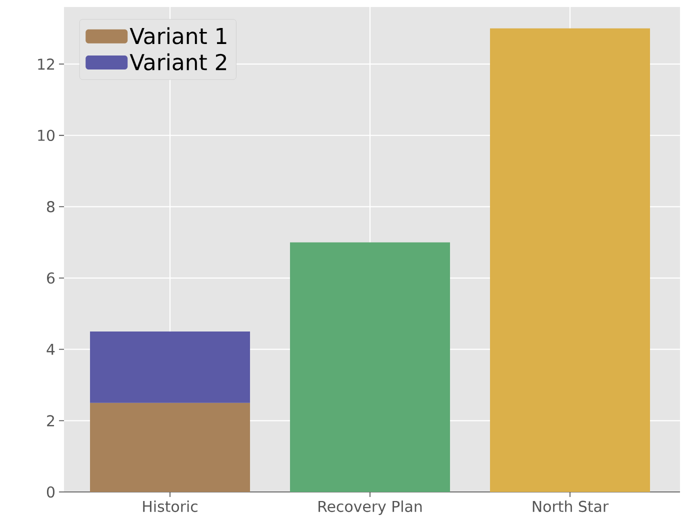  Describe the element at coordinates (46, 64) in the screenshot. I see `y-tick-label: 12` at that location.